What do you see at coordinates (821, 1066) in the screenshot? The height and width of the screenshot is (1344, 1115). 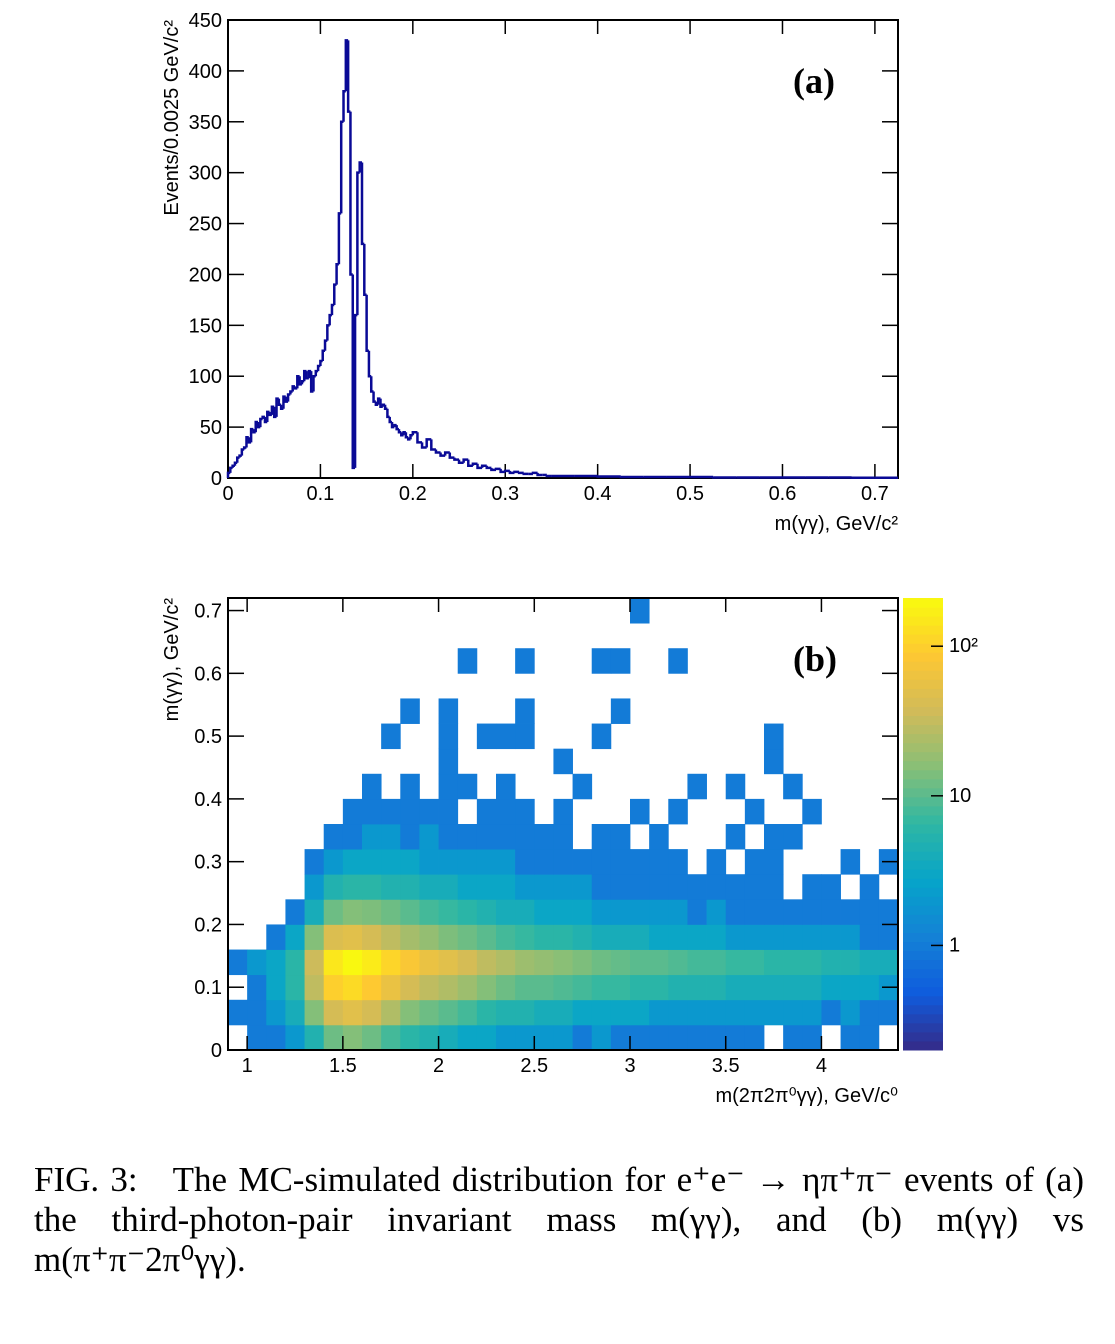 I see `x-tick-label: 4` at bounding box center [821, 1066].